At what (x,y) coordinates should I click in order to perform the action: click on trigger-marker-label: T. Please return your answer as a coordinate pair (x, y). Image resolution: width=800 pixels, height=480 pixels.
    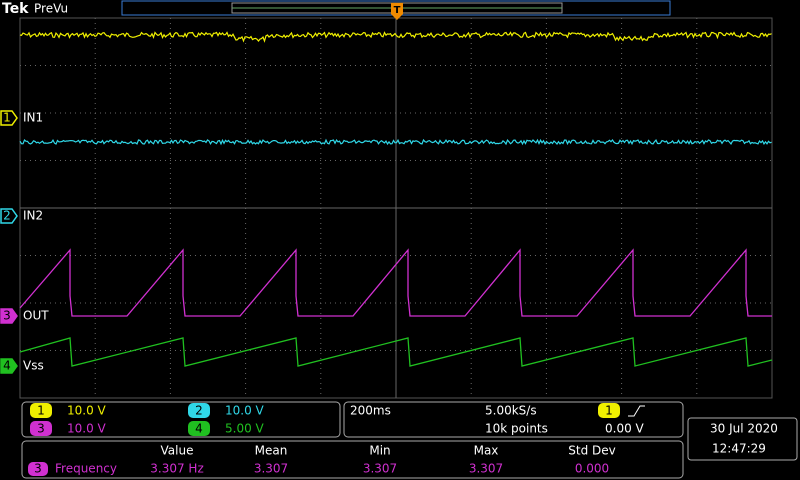
    Looking at the image, I should click on (397, 10).